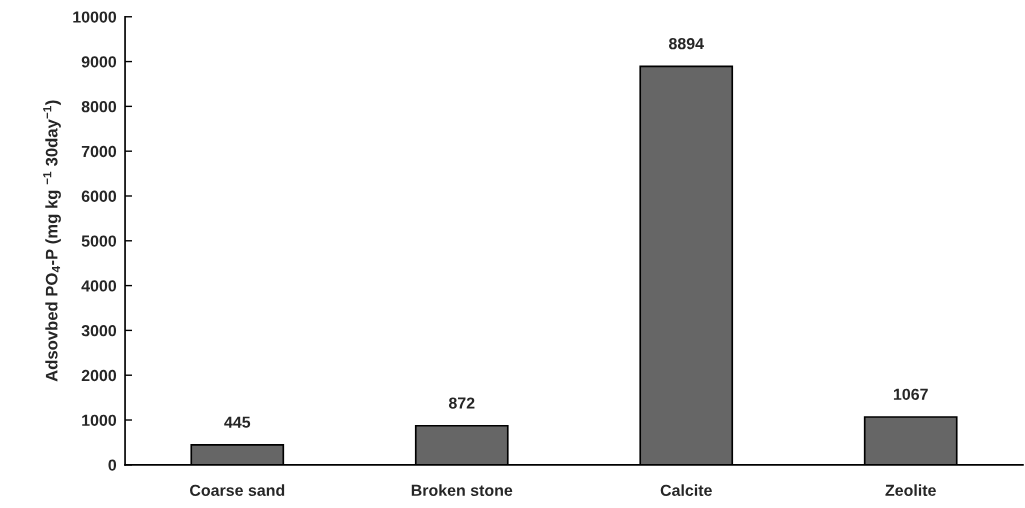 The height and width of the screenshot is (508, 1025). What do you see at coordinates (461, 403) in the screenshot?
I see `data-label: 872` at bounding box center [461, 403].